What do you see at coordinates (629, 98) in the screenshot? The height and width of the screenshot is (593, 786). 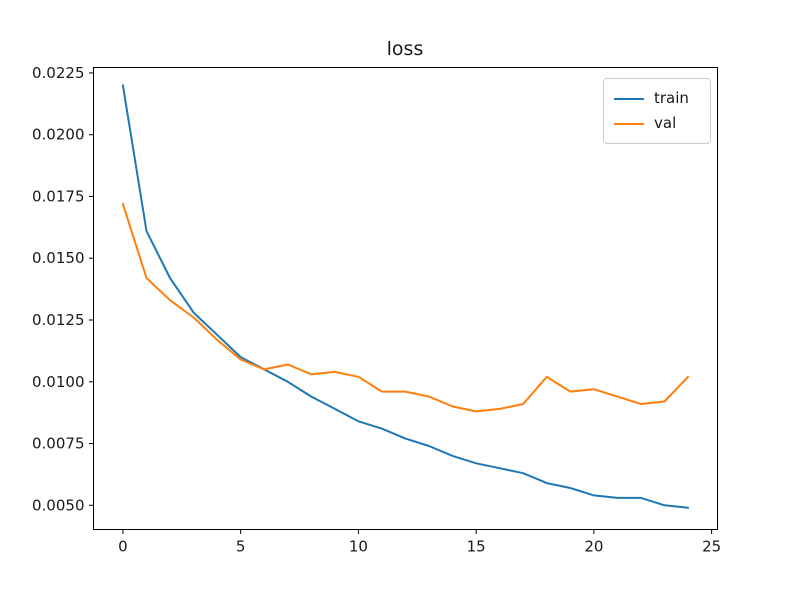 I see `legend-line-swatch-train` at bounding box center [629, 98].